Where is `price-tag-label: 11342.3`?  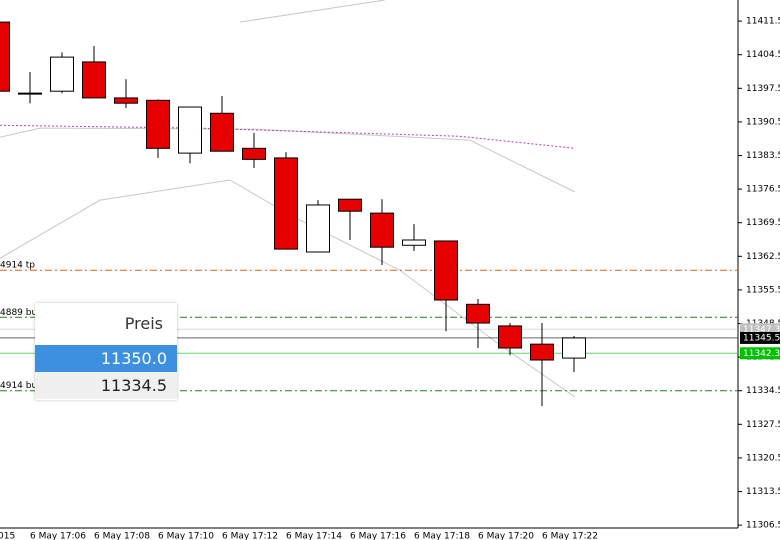
price-tag-label: 11342.3 is located at coordinates (761, 354).